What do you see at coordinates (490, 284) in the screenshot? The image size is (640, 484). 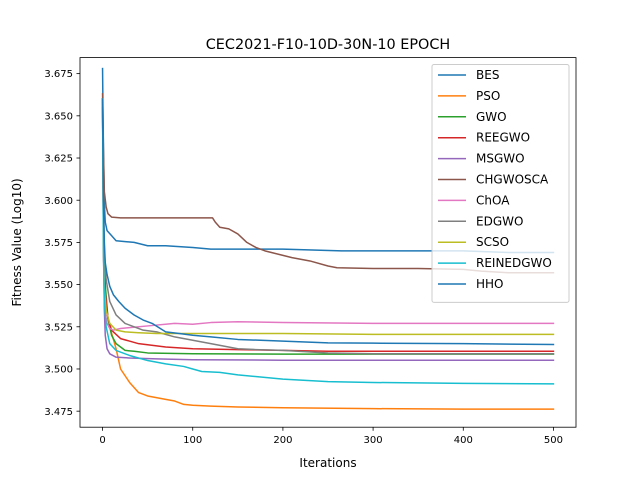 I see `legend-label-hho: HHO` at bounding box center [490, 284].